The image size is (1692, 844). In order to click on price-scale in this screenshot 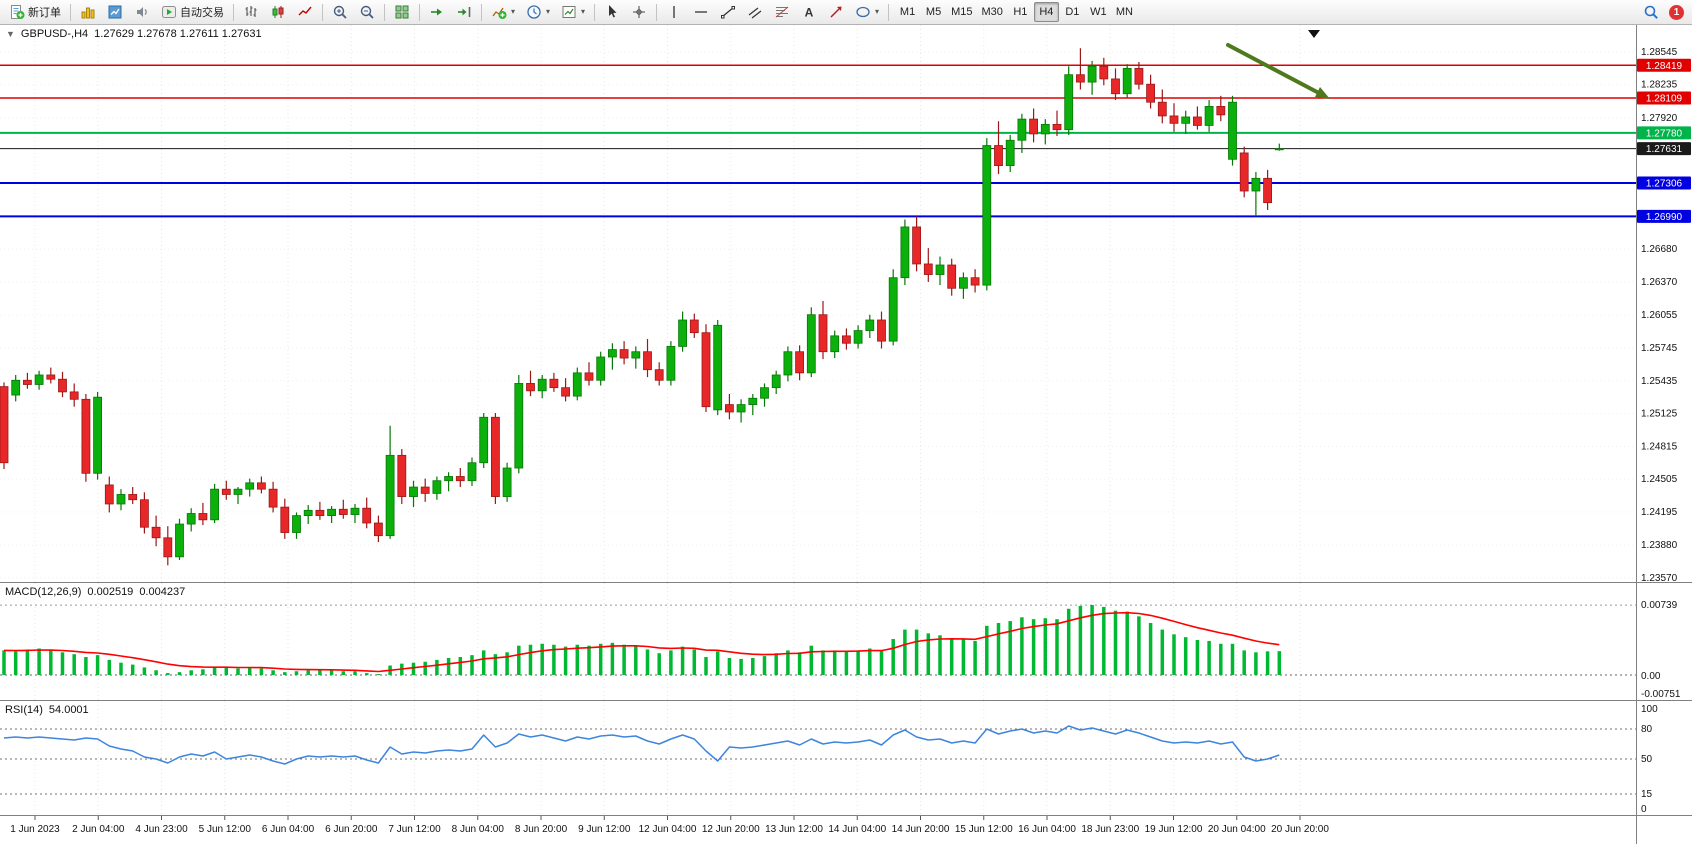, I will do `click(1664, 420)`.